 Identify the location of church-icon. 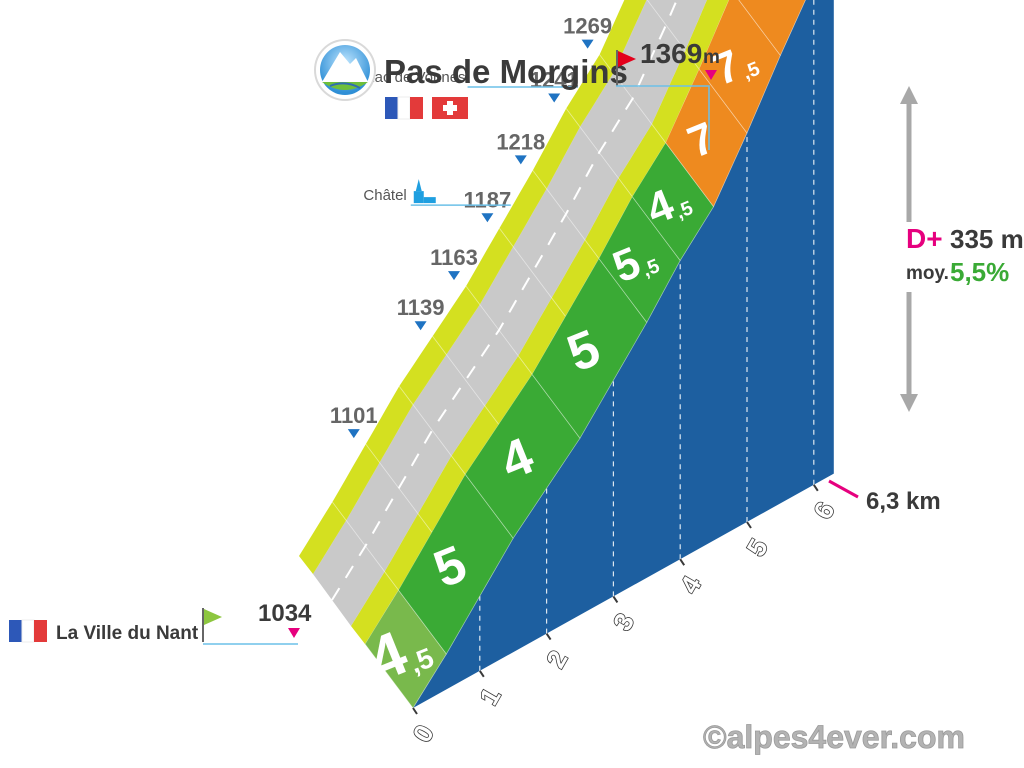
(424, 191).